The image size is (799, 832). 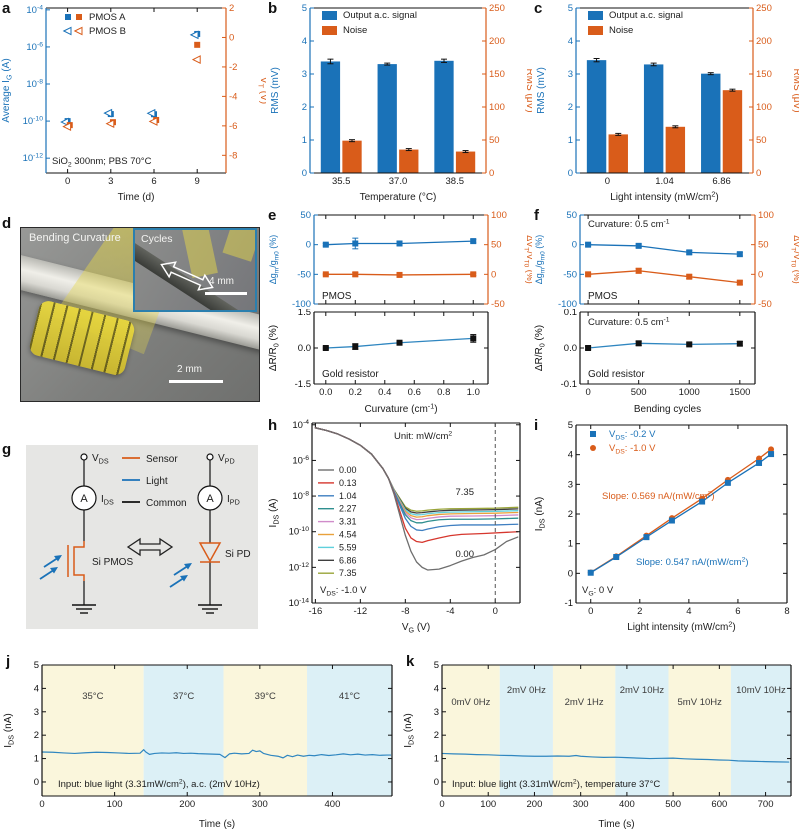 I want to click on svg-text: Curvature: 0.5 cm-1, so click(x=629, y=224).